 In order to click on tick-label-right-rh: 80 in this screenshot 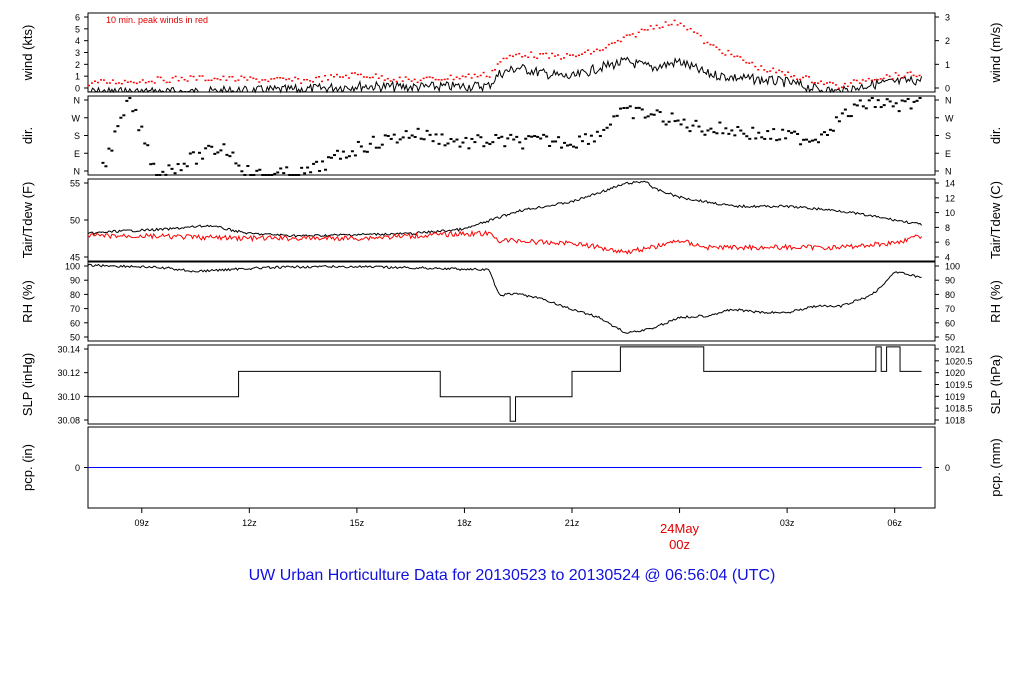, I will do `click(950, 295)`.